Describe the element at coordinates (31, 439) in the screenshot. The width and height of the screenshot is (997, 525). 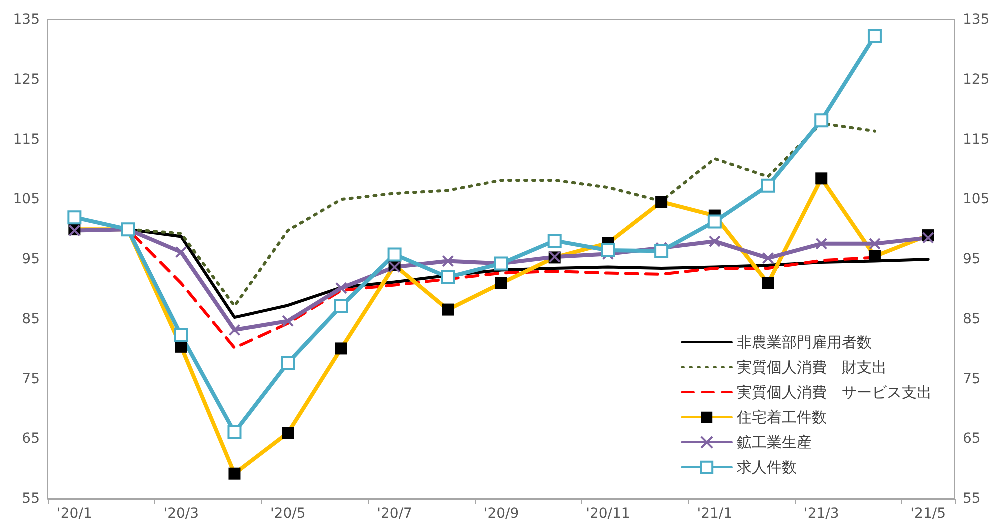
I see `y-tick-label: 65` at that location.